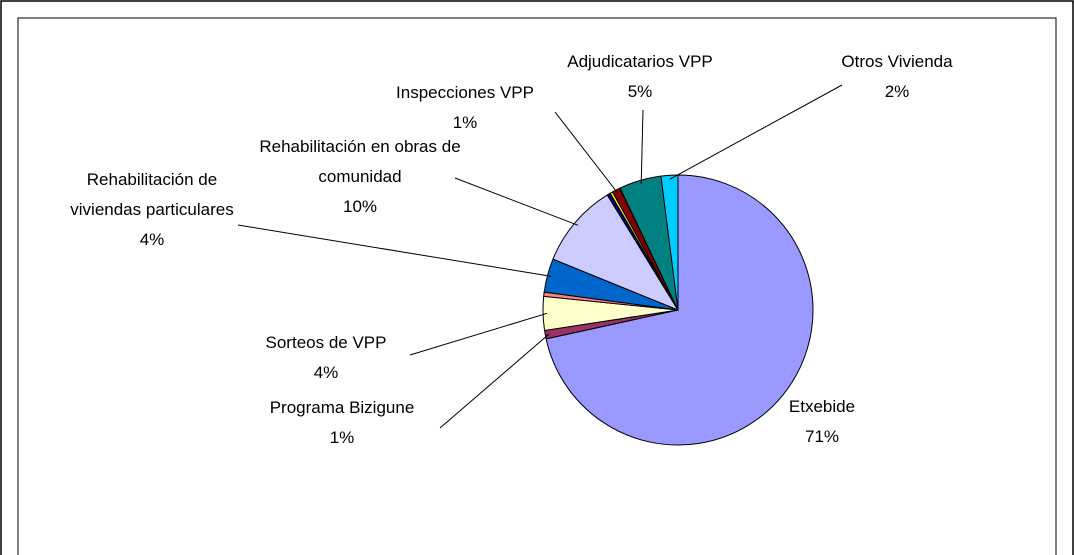 The height and width of the screenshot is (555, 1074). I want to click on slice-label: Programa Bizigune 1%, so click(342, 423).